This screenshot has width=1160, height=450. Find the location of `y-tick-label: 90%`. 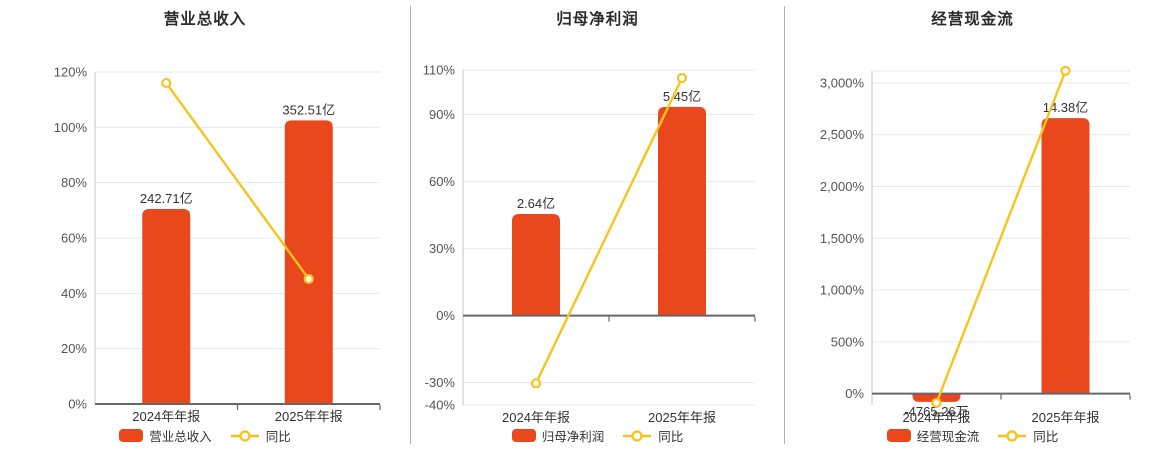

y-tick-label: 90% is located at coordinates (442, 114).